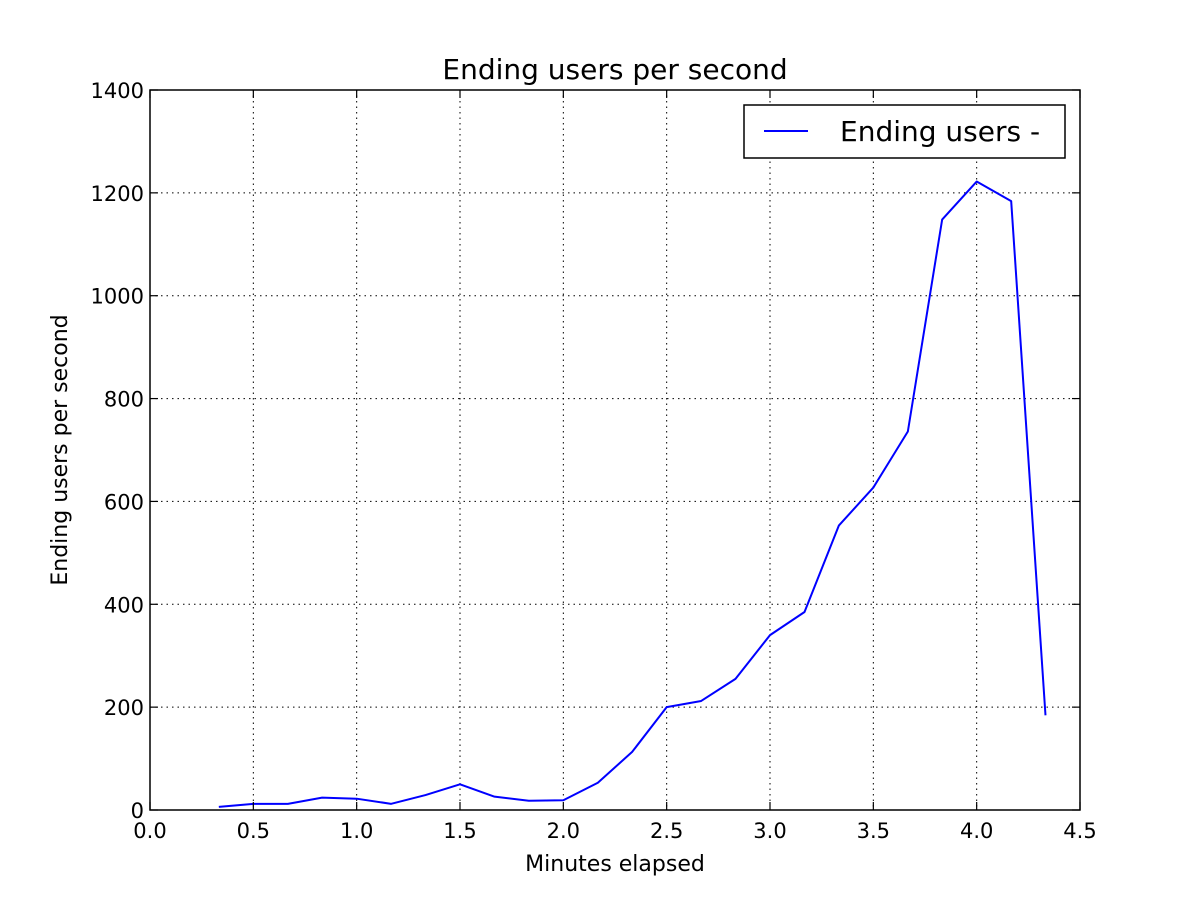  What do you see at coordinates (149, 831) in the screenshot?
I see `x-tick-label: 0.0` at bounding box center [149, 831].